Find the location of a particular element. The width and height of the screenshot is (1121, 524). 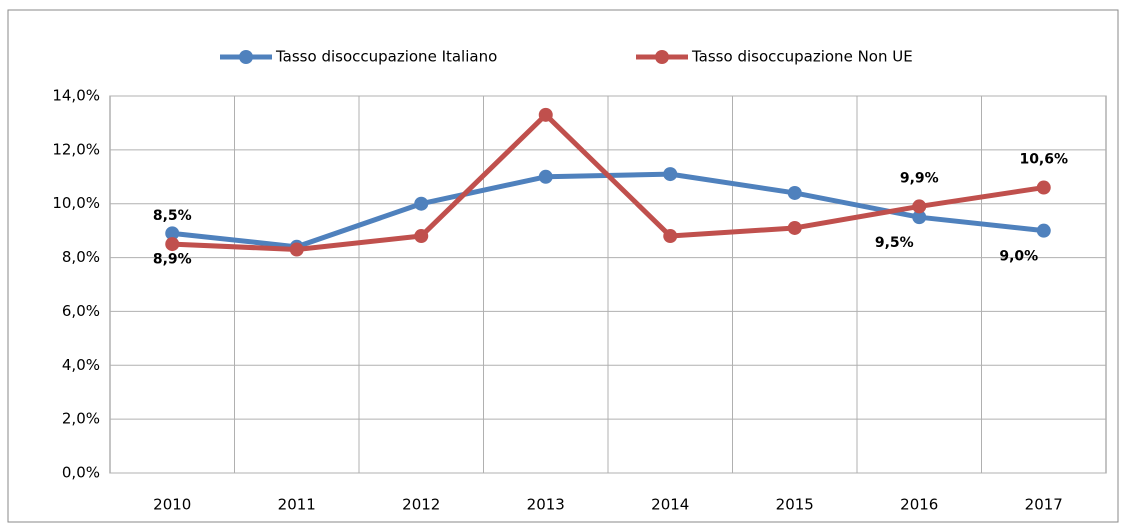

legend-label: Tasso disoccupazione Non UE is located at coordinates (802, 57).